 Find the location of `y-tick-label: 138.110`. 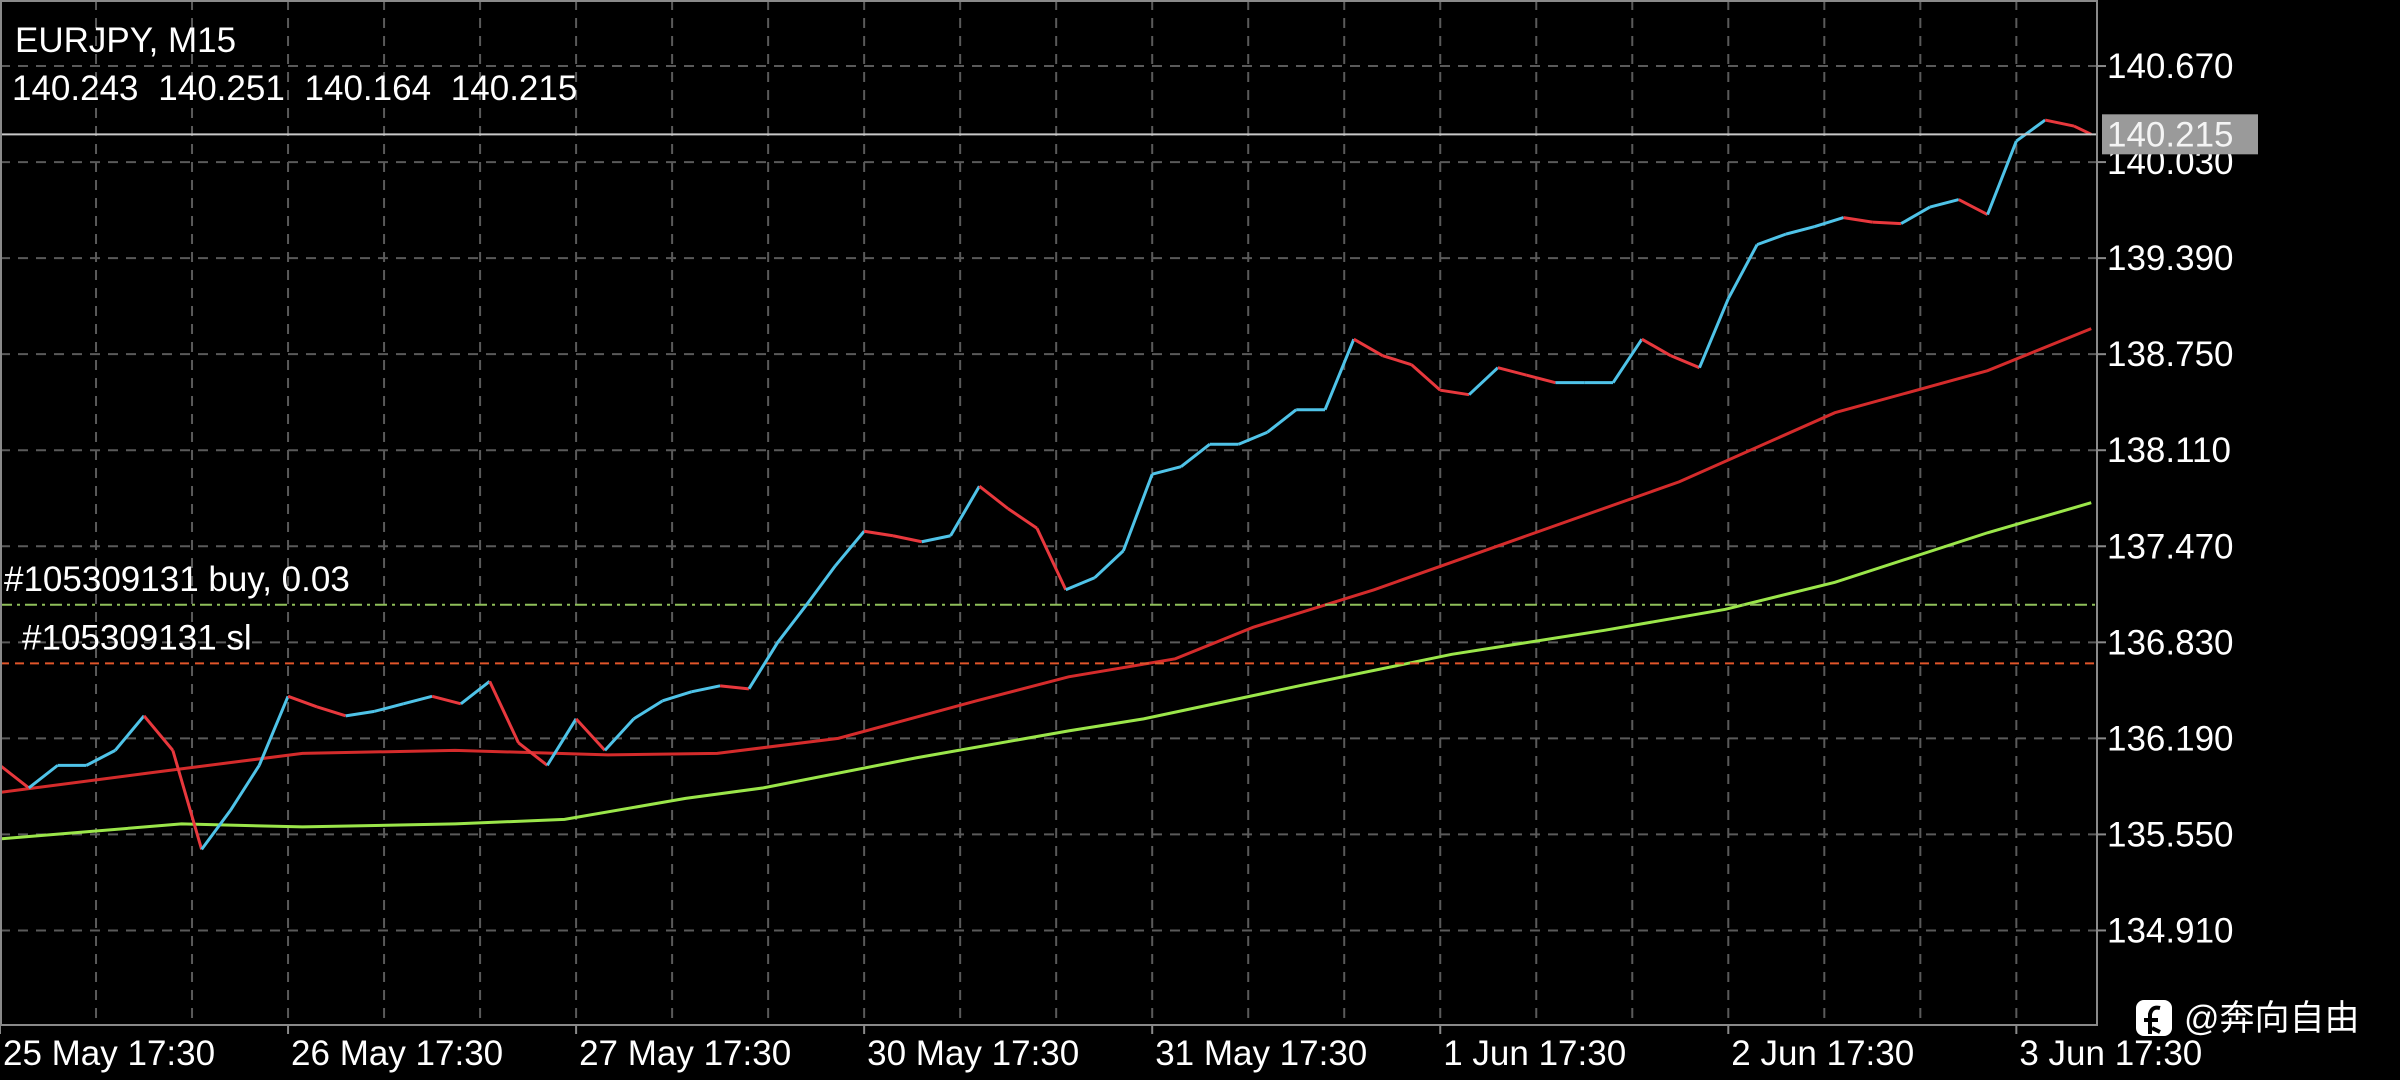

y-tick-label: 138.110 is located at coordinates (2169, 450).